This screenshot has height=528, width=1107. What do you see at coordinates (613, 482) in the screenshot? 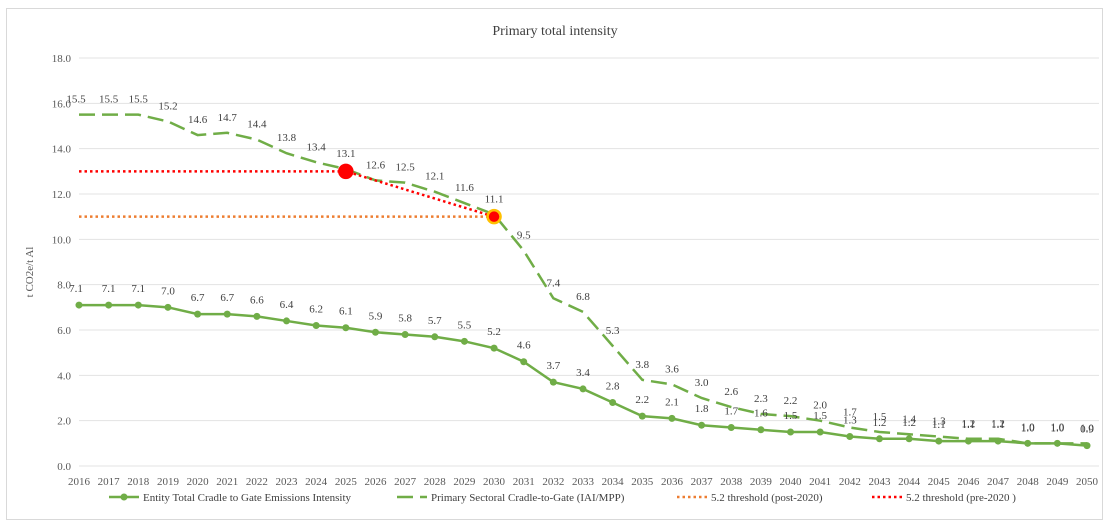
I see `x-tick-label: 2034` at bounding box center [613, 482].